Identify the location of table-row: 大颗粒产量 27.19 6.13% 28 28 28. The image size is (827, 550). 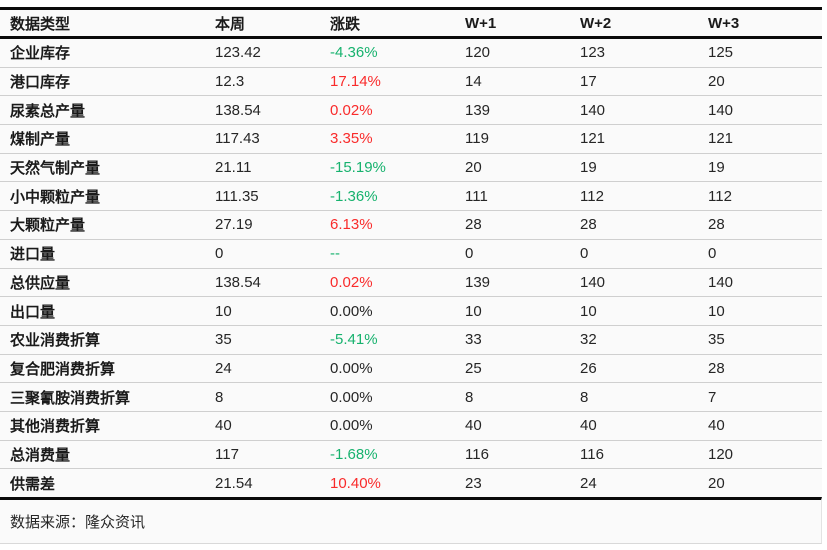
(411, 225).